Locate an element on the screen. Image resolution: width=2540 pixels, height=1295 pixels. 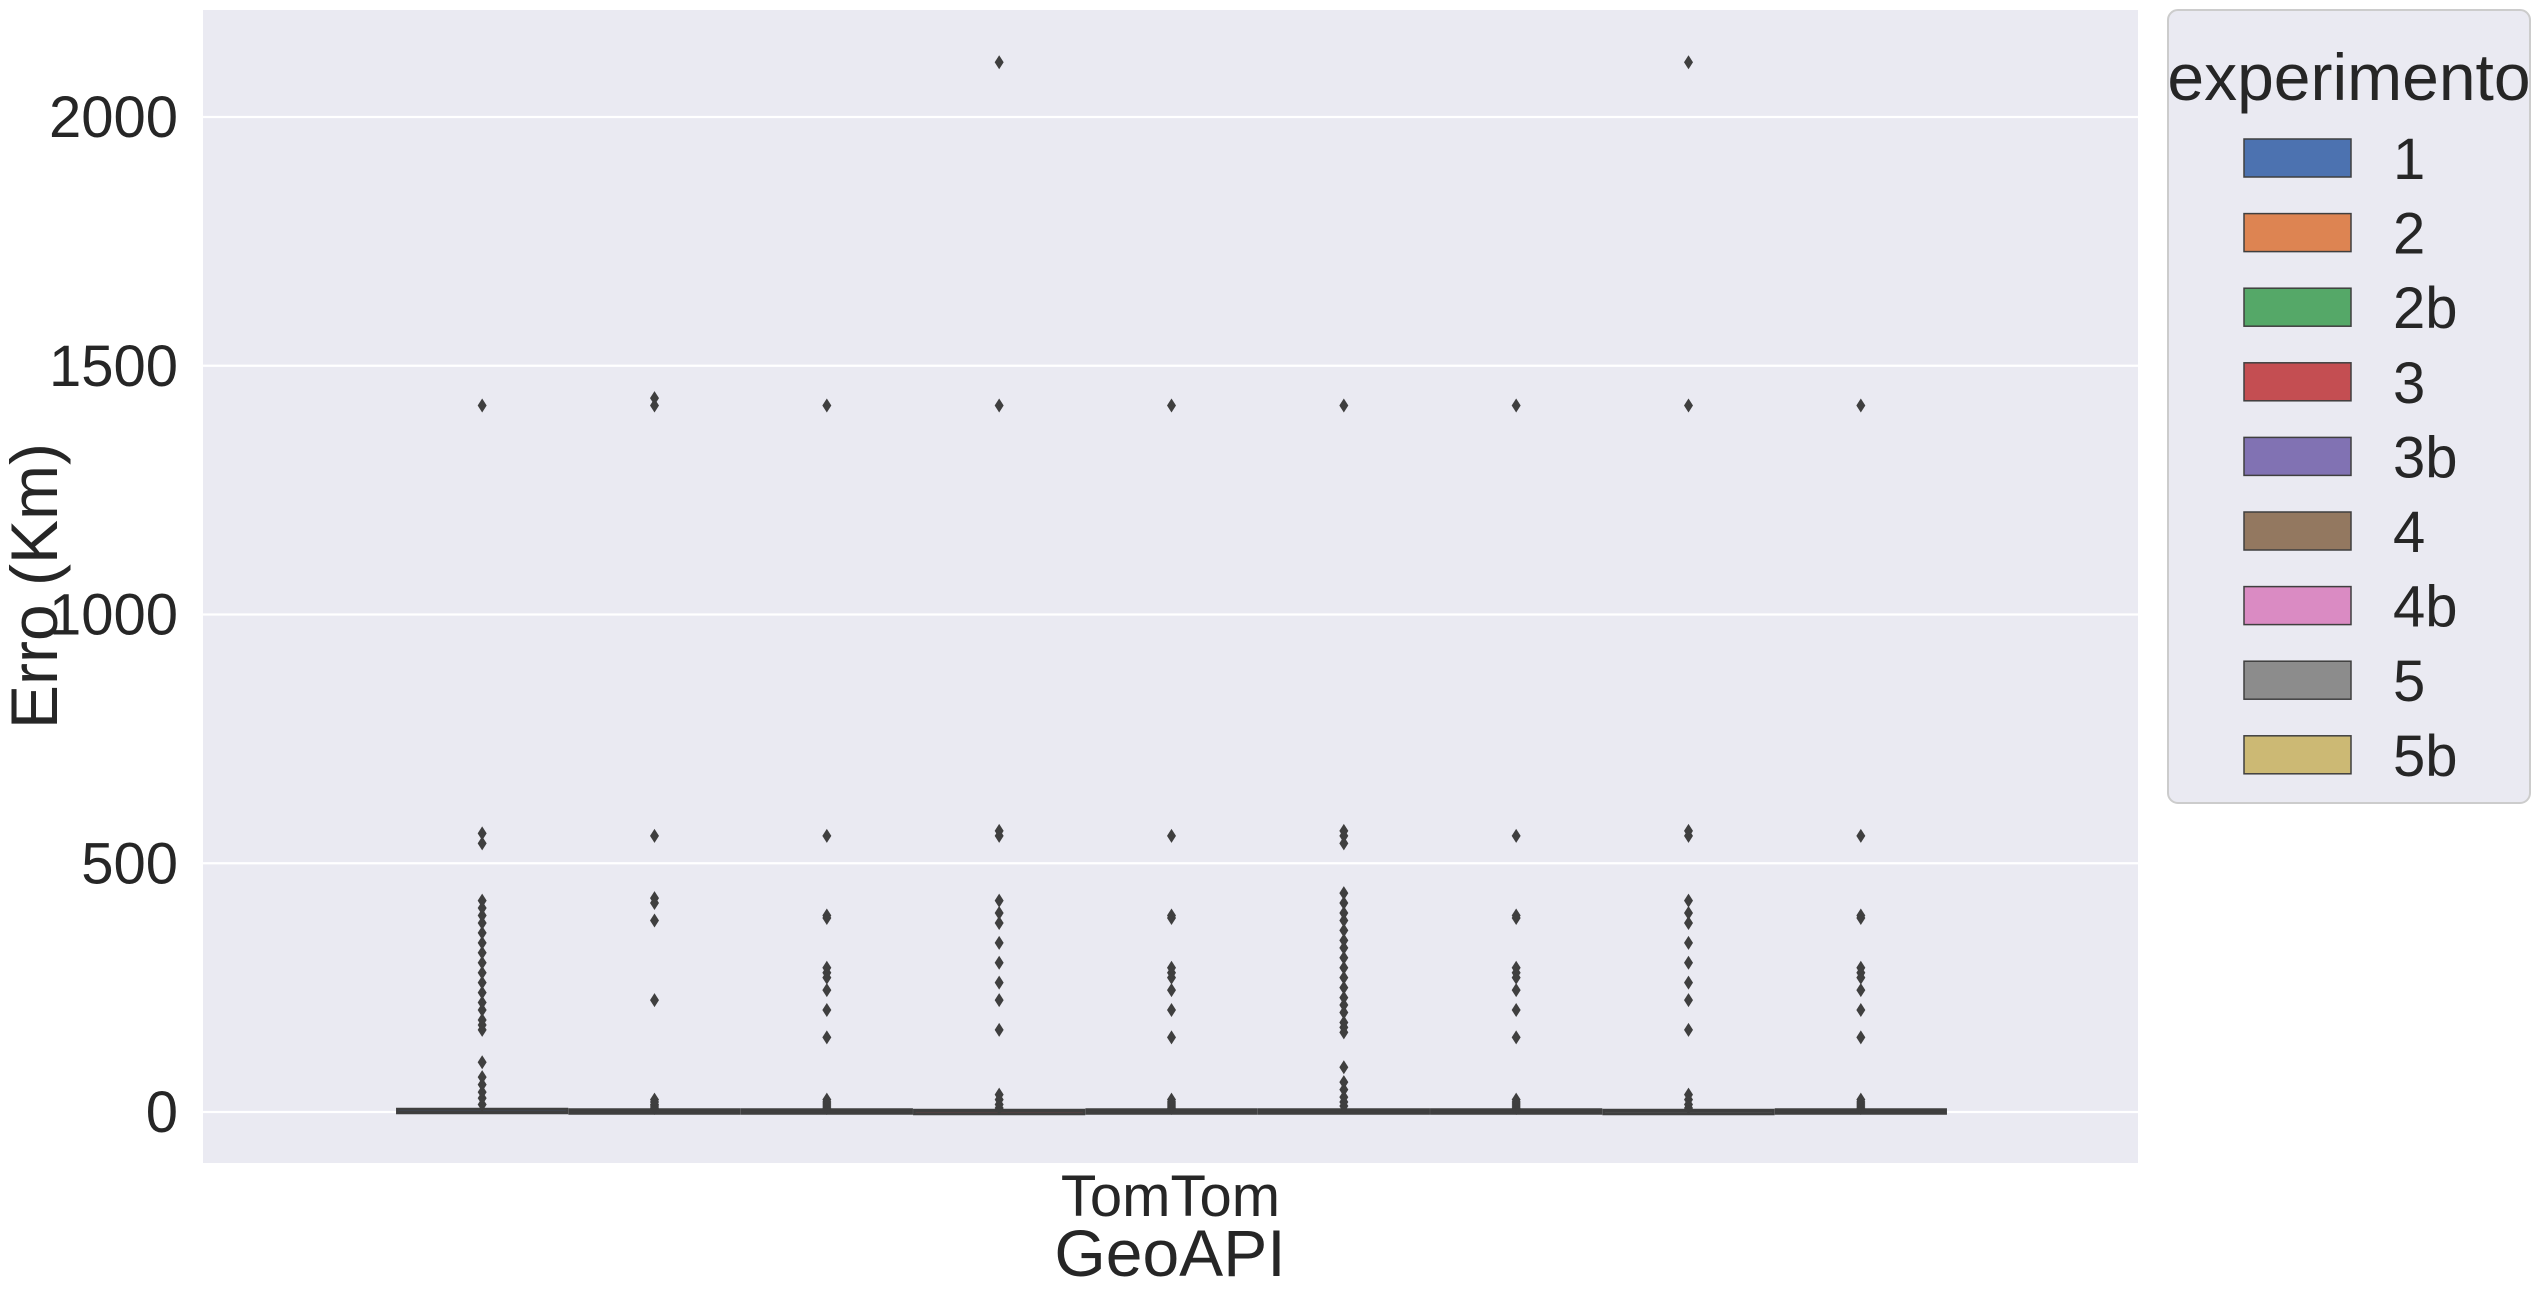
legend: experimento 1 2 2b 3 3b 4 4b 5 5b is located at coordinates (2349, 406).